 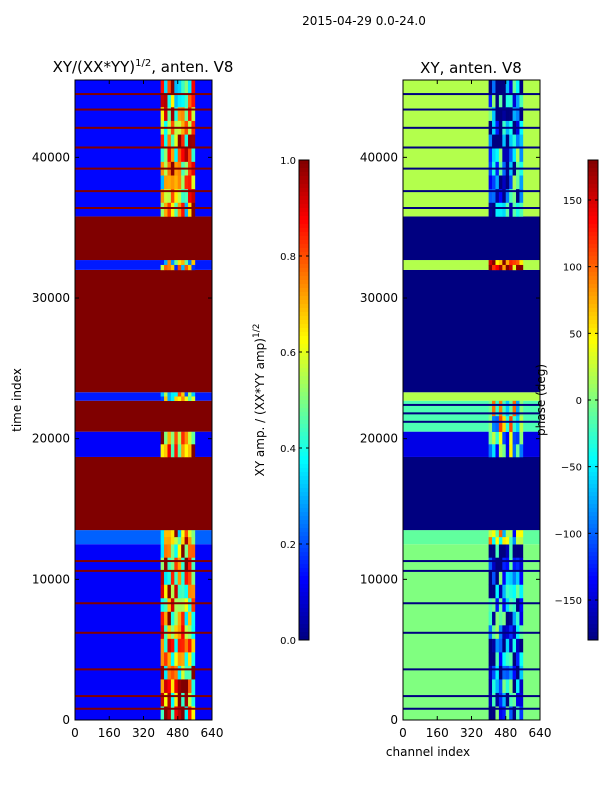 What do you see at coordinates (304, 400) in the screenshot?
I see `colorbar-frame` at bounding box center [304, 400].